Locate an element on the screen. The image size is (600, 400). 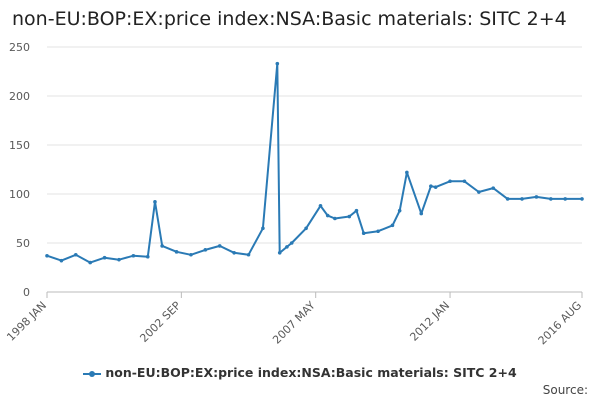
x-axis: 1998 JAN 2002 SEP 2007 MAY 2012 JAN 2016 AUG is located at coordinates (294, 319).